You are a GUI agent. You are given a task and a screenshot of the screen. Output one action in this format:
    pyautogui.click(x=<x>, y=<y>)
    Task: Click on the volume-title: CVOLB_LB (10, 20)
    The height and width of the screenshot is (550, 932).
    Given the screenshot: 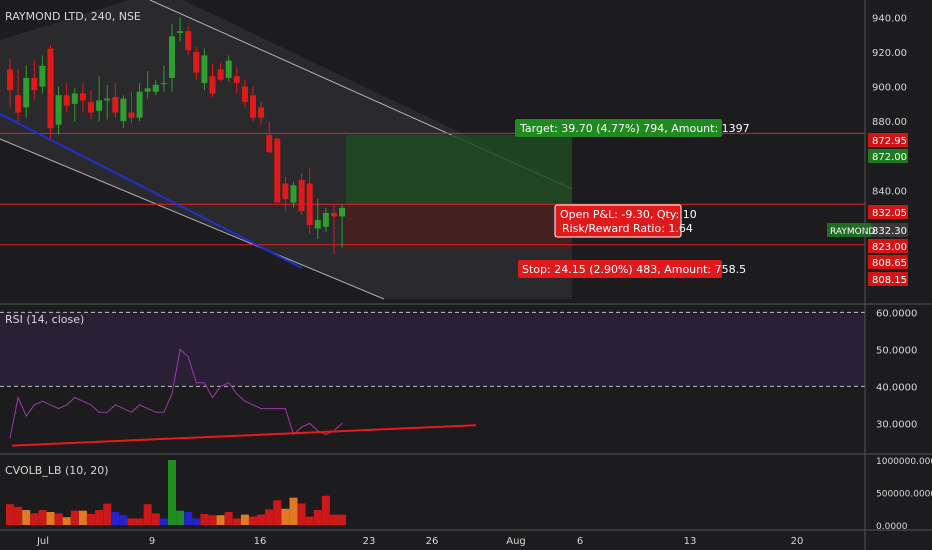 What is the action you would take?
    pyautogui.click(x=57, y=470)
    